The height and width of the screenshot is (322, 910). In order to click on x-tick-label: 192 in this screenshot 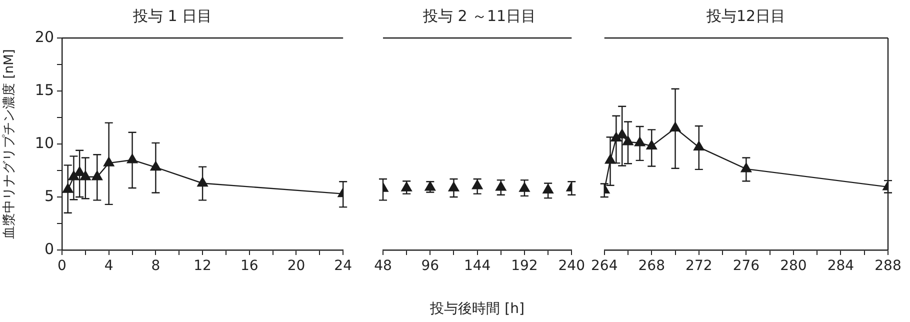, I will do `click(524, 266)`.